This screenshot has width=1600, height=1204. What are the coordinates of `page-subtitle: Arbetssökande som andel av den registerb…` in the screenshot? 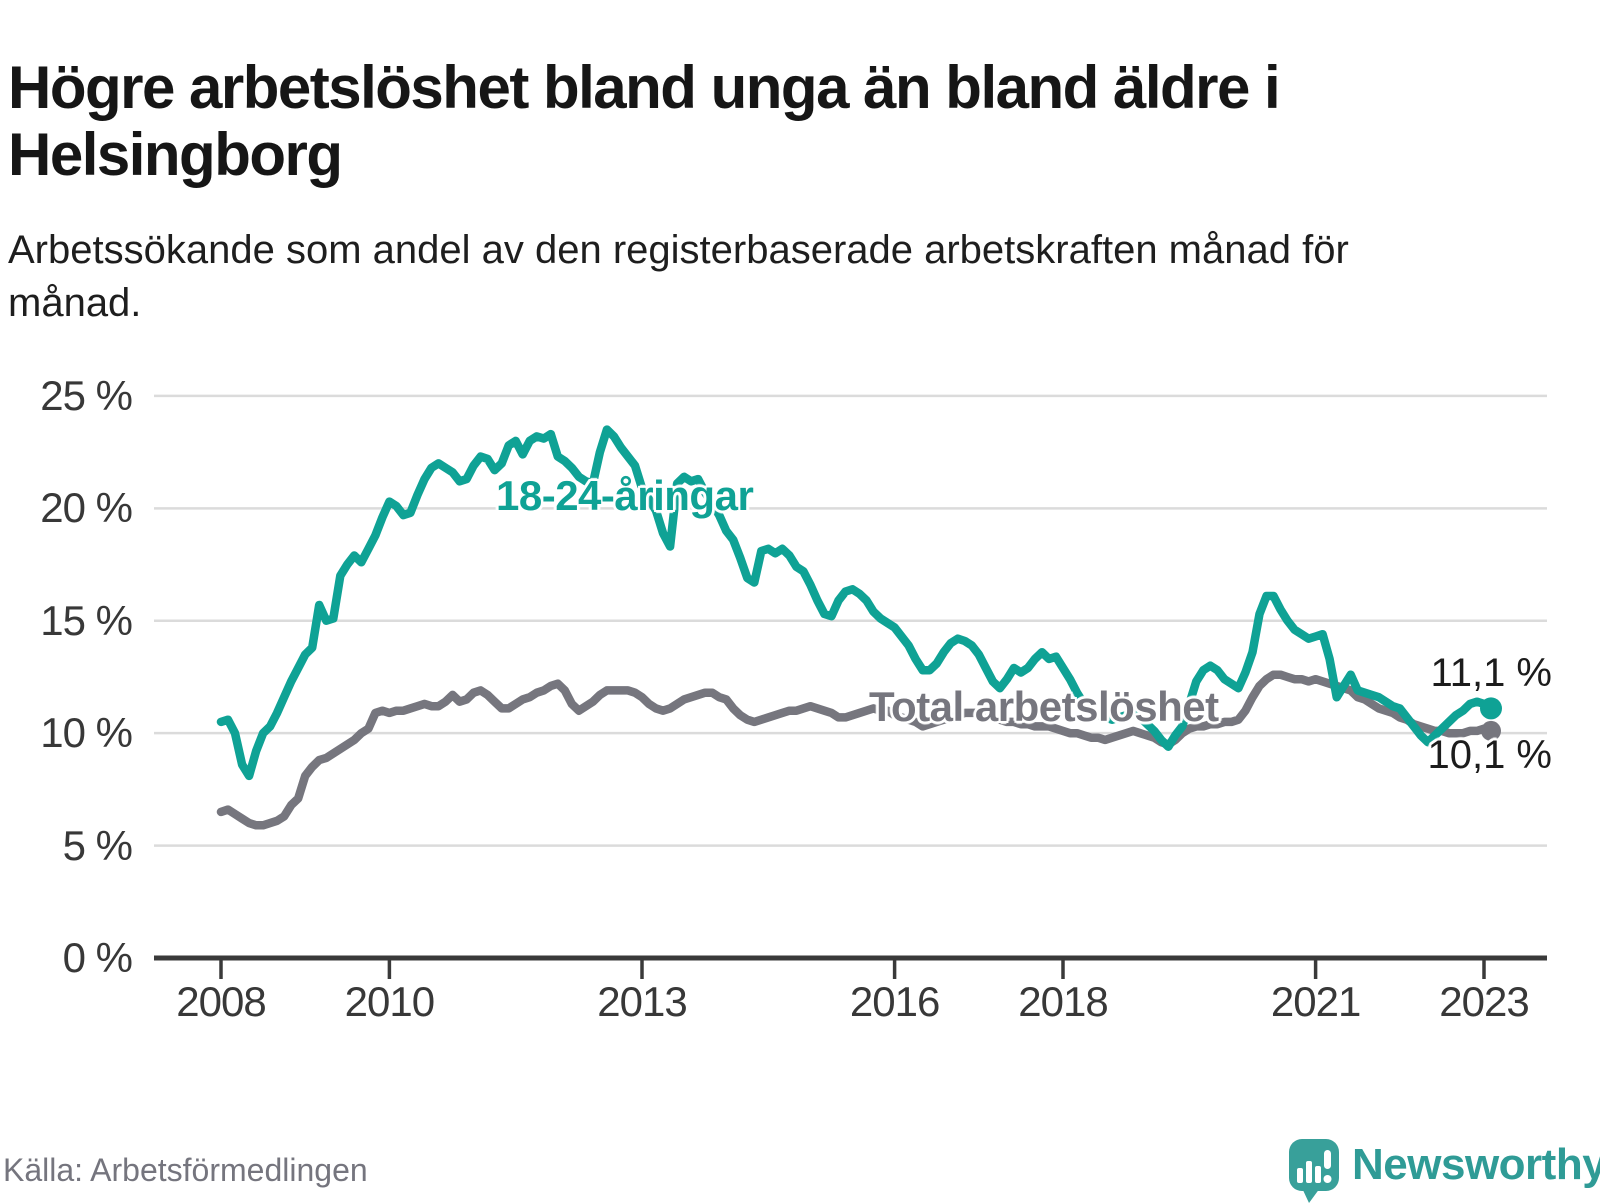 It's located at (678, 276).